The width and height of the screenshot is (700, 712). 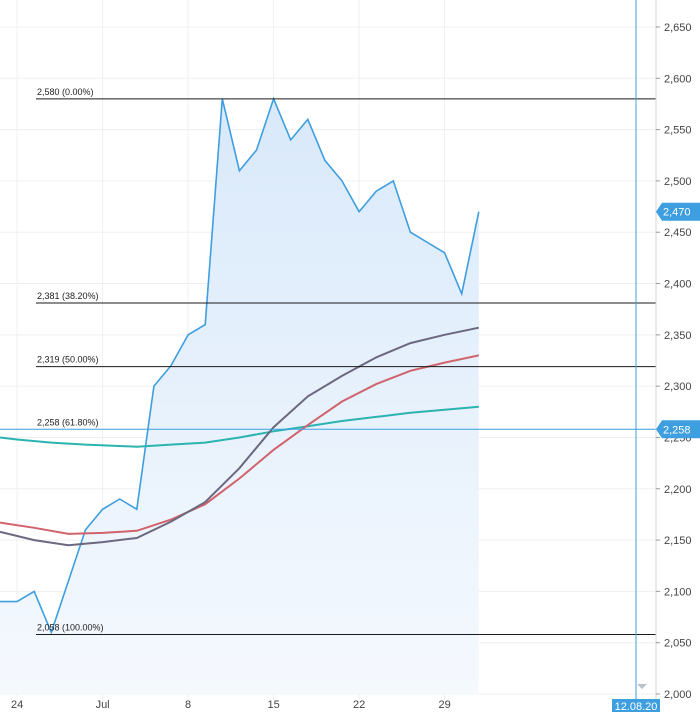 I want to click on y-tick-label: 2,450, so click(x=678, y=233).